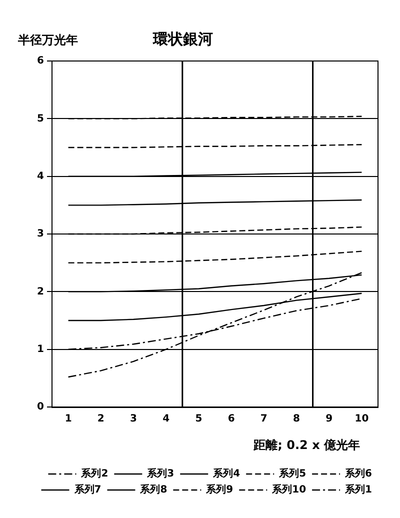  I want to click on y-tick-label: 0, so click(40, 407).